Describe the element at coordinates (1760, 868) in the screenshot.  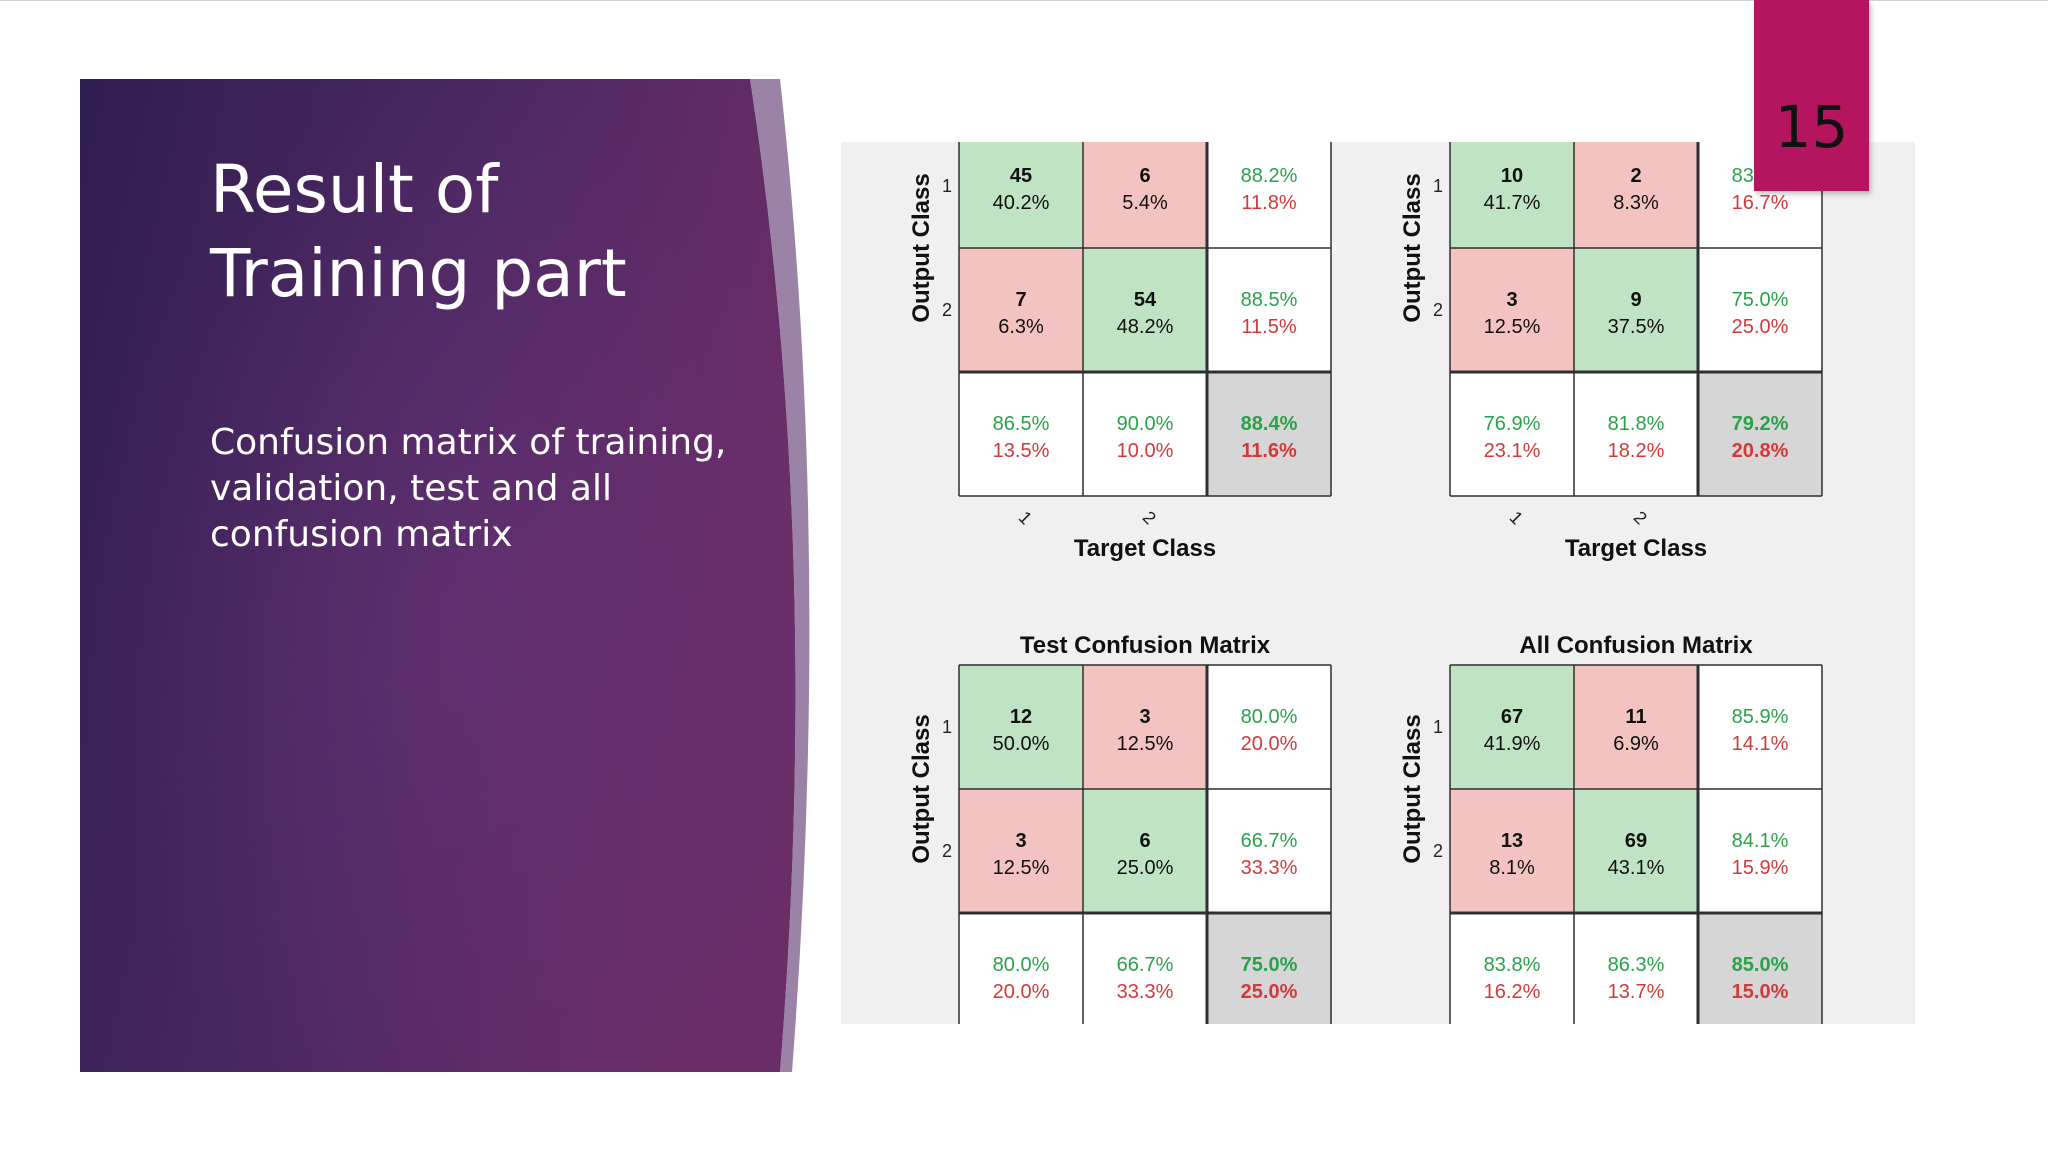
I see `matrix-all-row-summary-error: 15.9%` at that location.